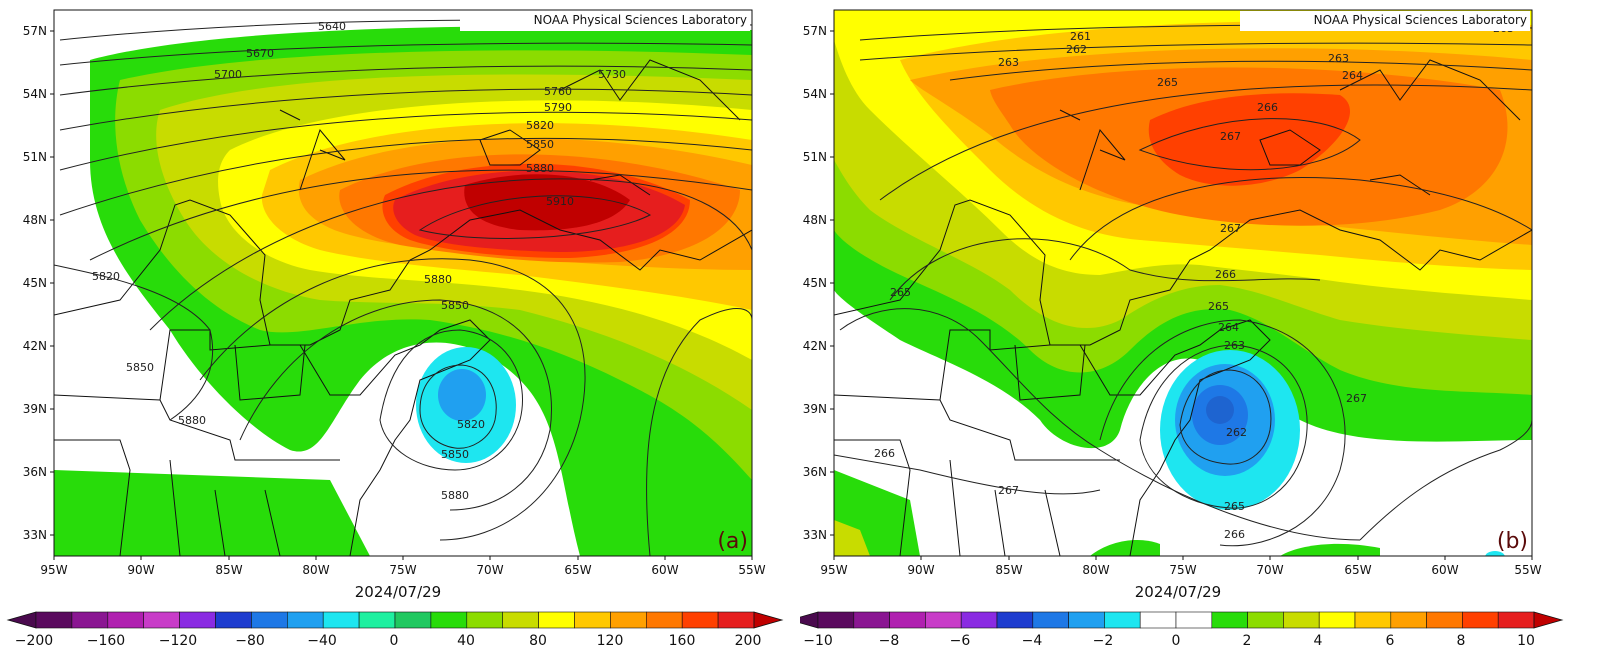 The image size is (1600, 668). I want to click on colorbar-tick-label: −160, so click(106, 641).